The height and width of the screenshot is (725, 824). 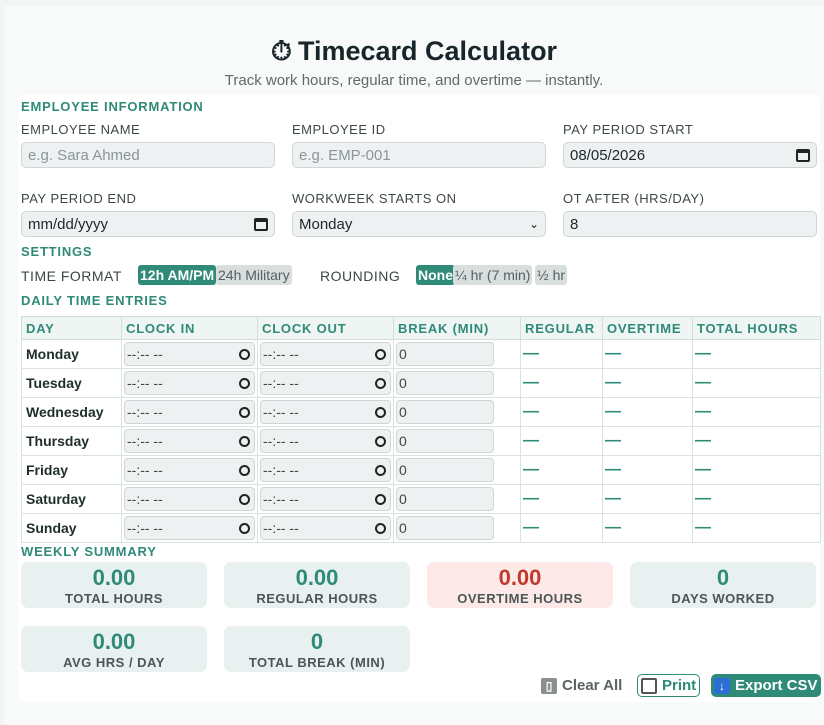 What do you see at coordinates (690, 155) in the screenshot?
I see `pay-period-start-input: 08/05/2026` at bounding box center [690, 155].